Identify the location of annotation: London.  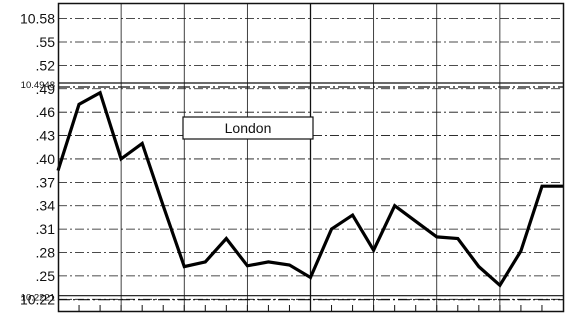
(248, 128).